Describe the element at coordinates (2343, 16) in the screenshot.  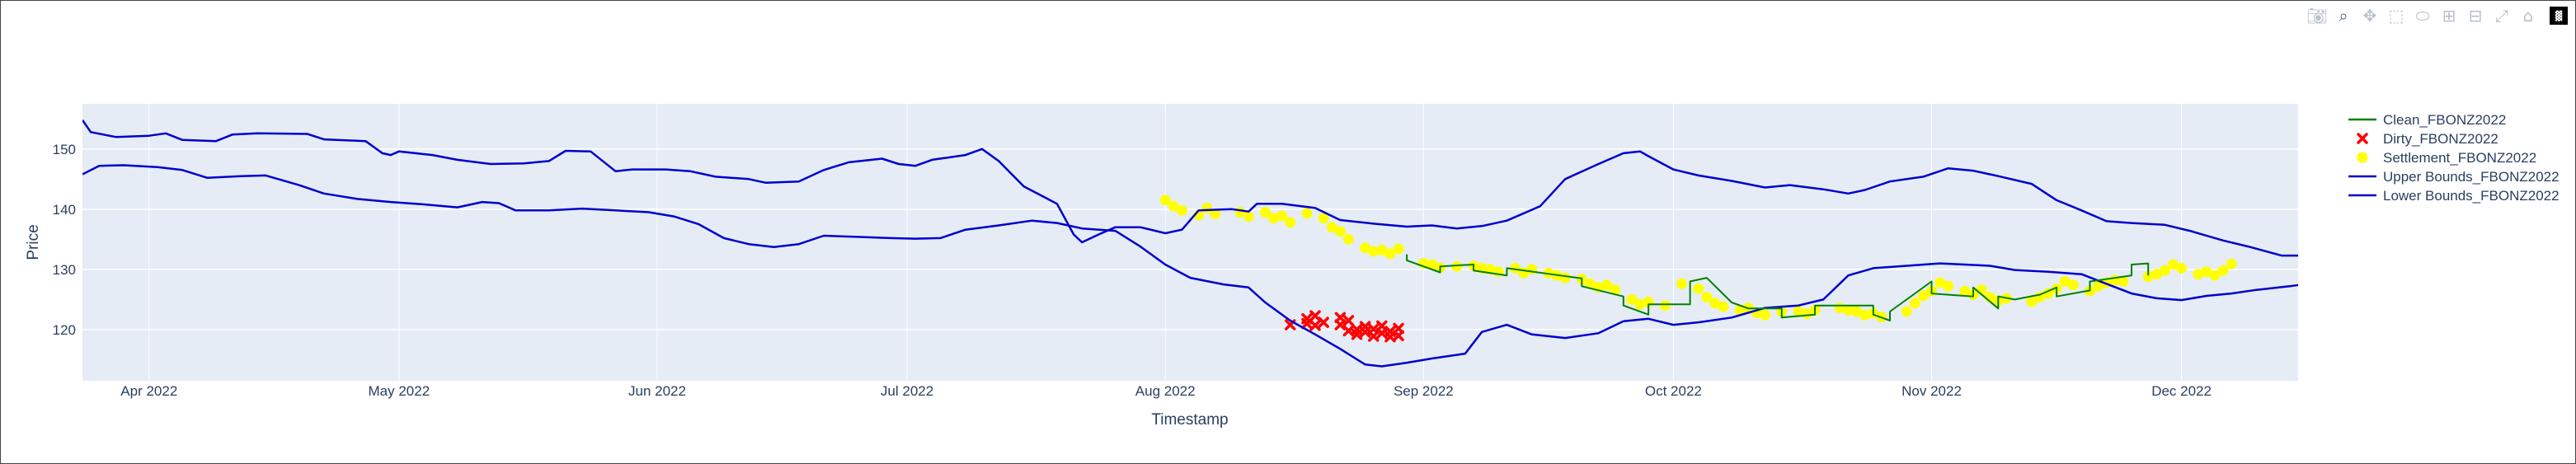
I see `zoom-icon: ⌕` at that location.